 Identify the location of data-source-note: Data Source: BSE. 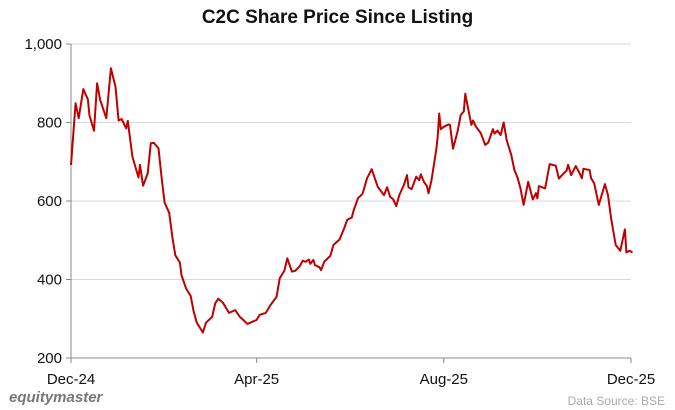
(616, 401).